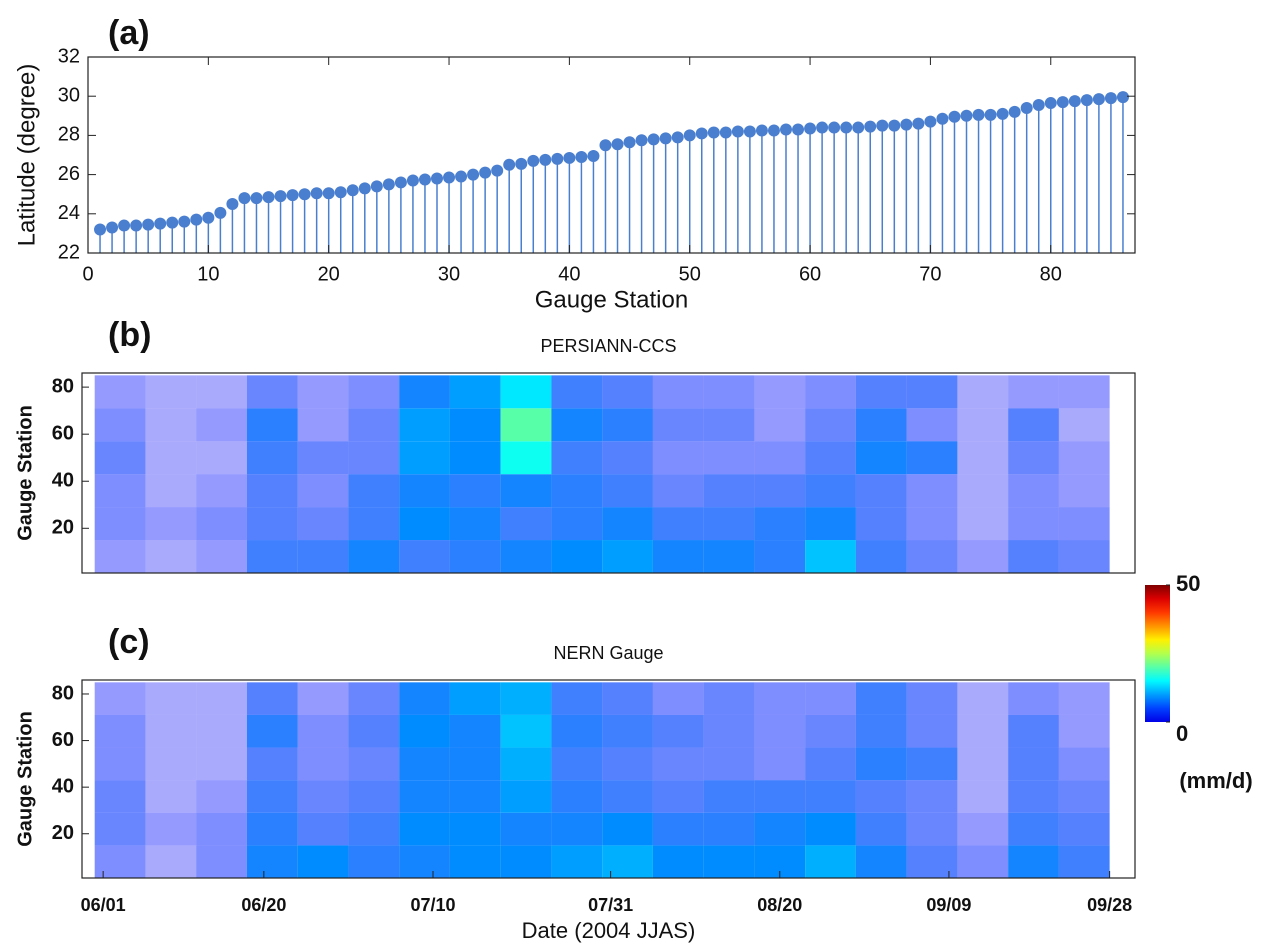 The height and width of the screenshot is (951, 1266). Describe the element at coordinates (569, 274) in the screenshot. I see `x-tick-label: 40` at that location.